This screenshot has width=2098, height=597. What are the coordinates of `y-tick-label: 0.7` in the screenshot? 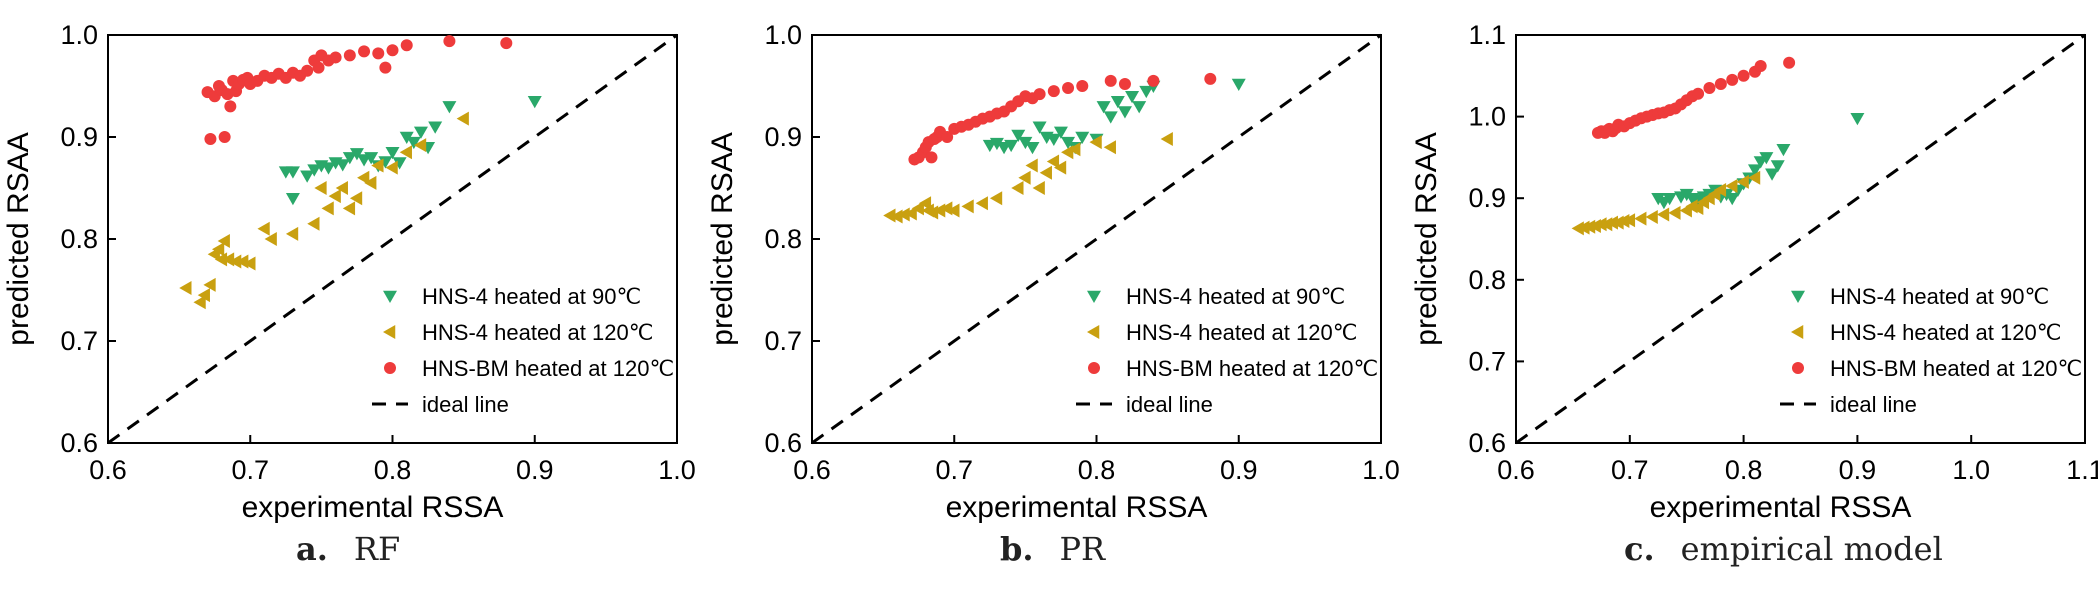 It's located at (1487, 361).